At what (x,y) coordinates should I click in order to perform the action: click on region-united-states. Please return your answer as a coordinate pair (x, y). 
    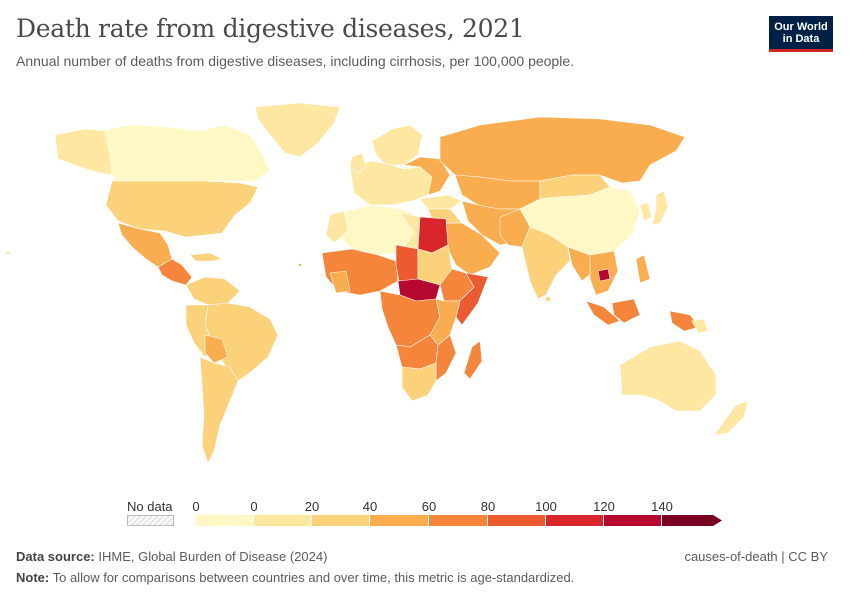
    Looking at the image, I should click on (182, 209).